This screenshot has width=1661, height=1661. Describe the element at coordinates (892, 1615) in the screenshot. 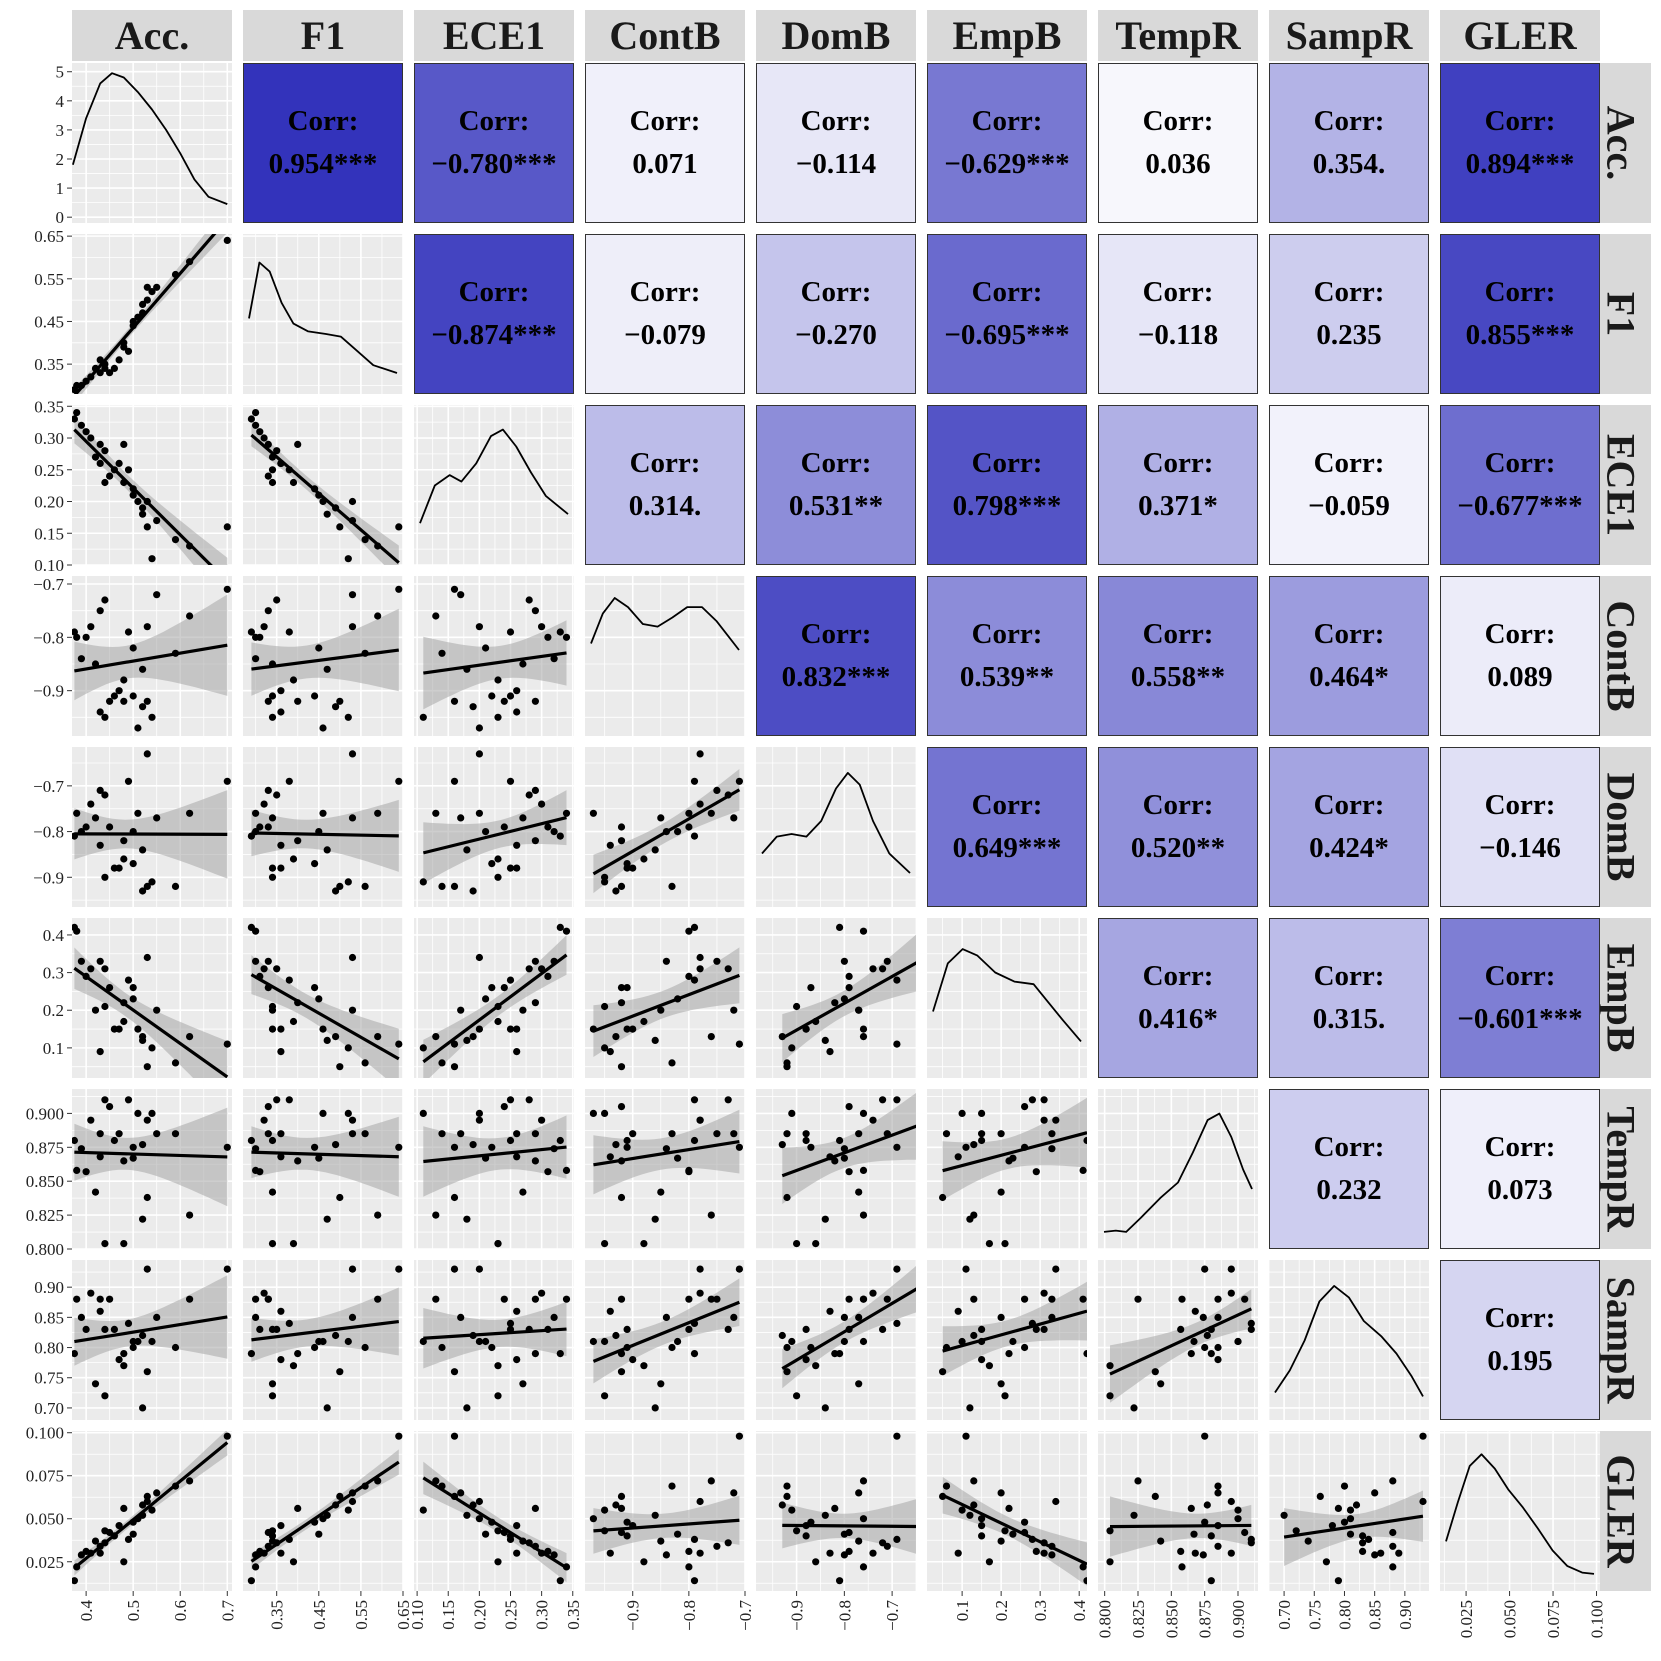

I see `x-tick-label-4-2: −0.7` at that location.